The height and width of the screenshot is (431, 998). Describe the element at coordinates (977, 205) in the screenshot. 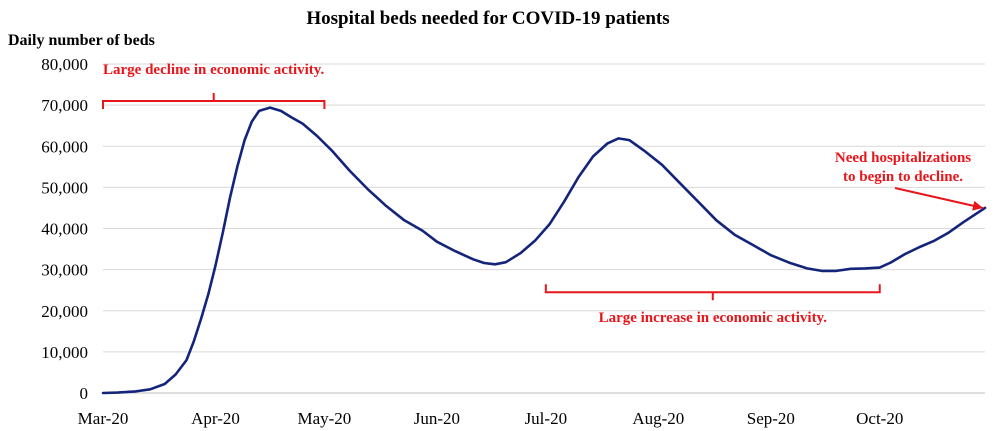

I see `arrow-head` at that location.